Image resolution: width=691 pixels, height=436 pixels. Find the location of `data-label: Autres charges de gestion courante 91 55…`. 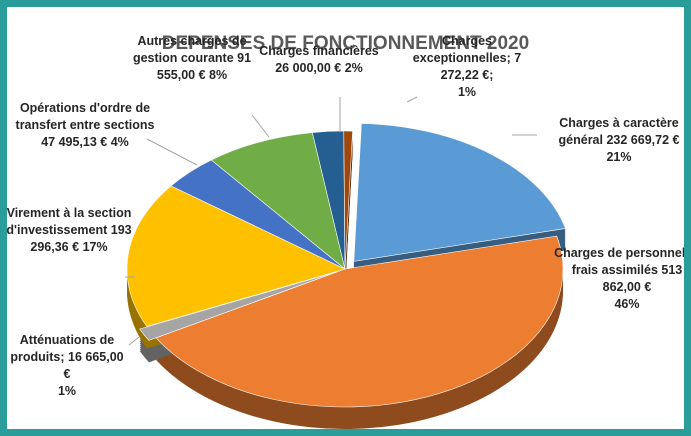

data-label: Autres charges de gestion courante 91 55… is located at coordinates (192, 58).